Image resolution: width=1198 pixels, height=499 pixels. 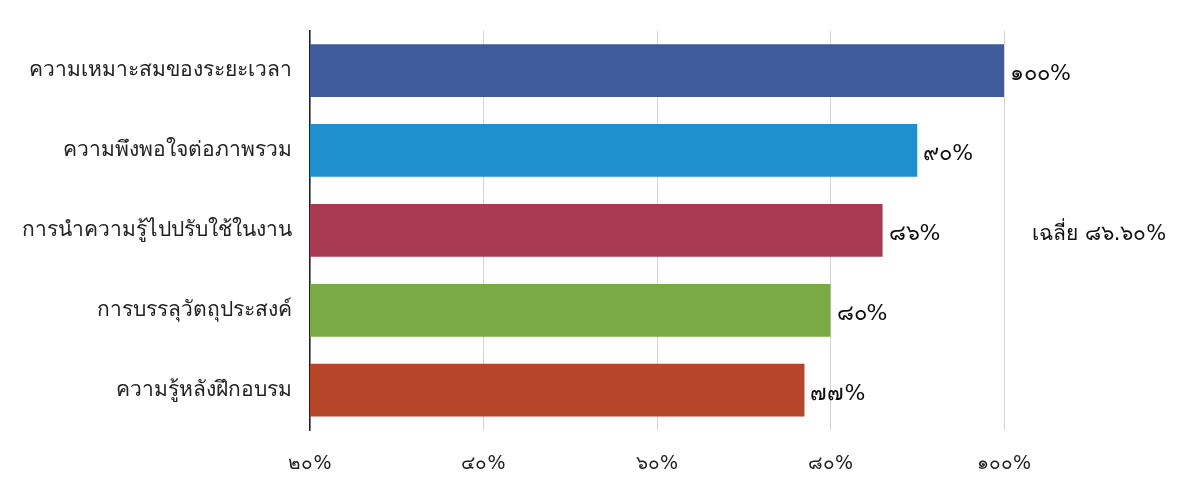 I want to click on text: เฉลี่ย ๘๖.๖๐%, so click(x=1099, y=231).